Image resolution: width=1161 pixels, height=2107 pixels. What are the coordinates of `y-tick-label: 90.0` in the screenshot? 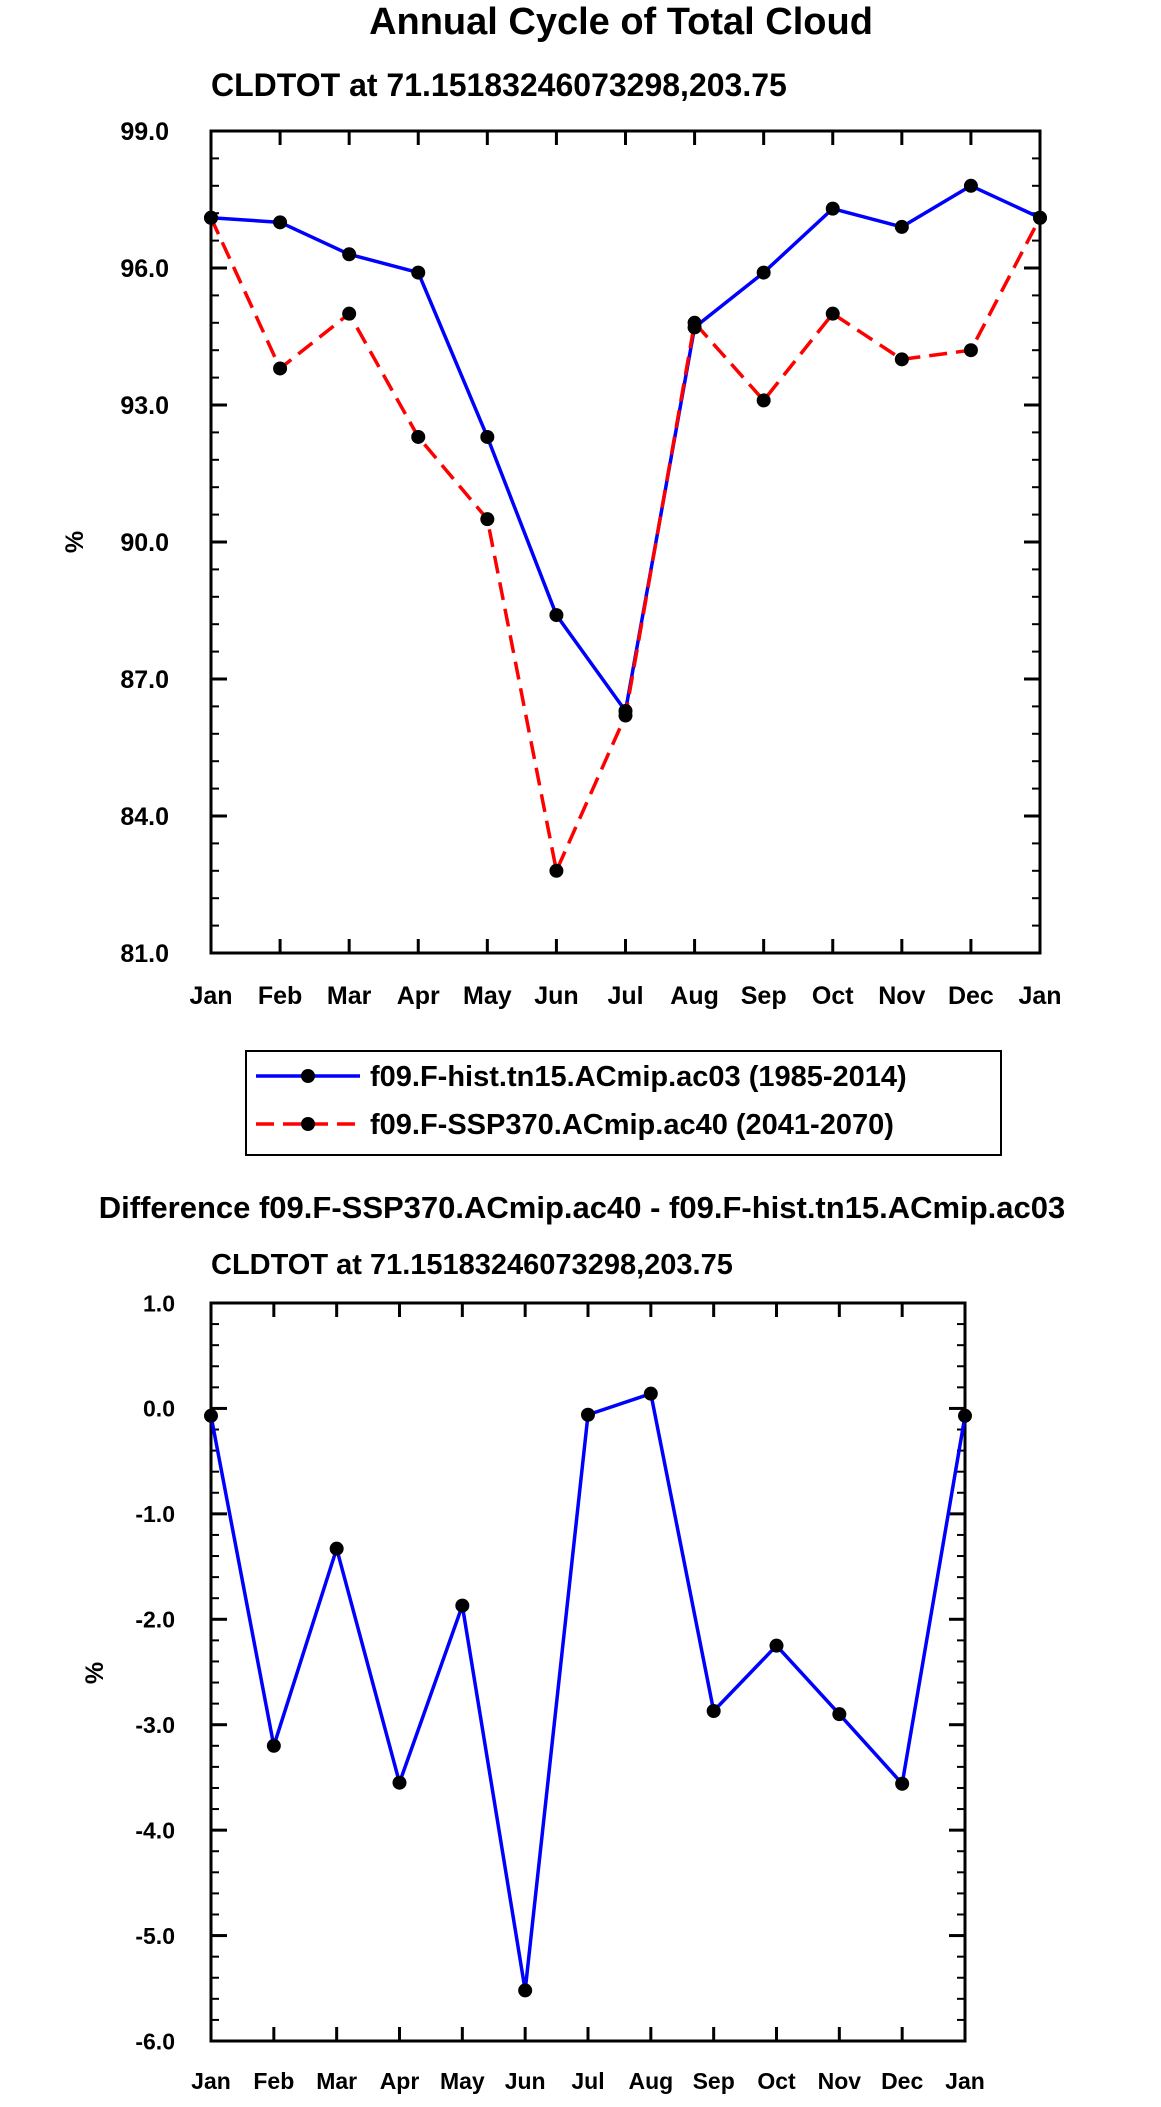 It's located at (144, 543).